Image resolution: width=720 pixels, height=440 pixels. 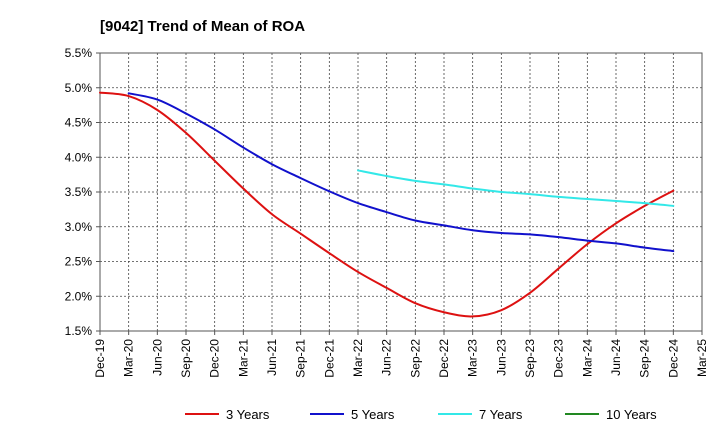 I want to click on y-tick-label: 2.5%, so click(x=79, y=262).